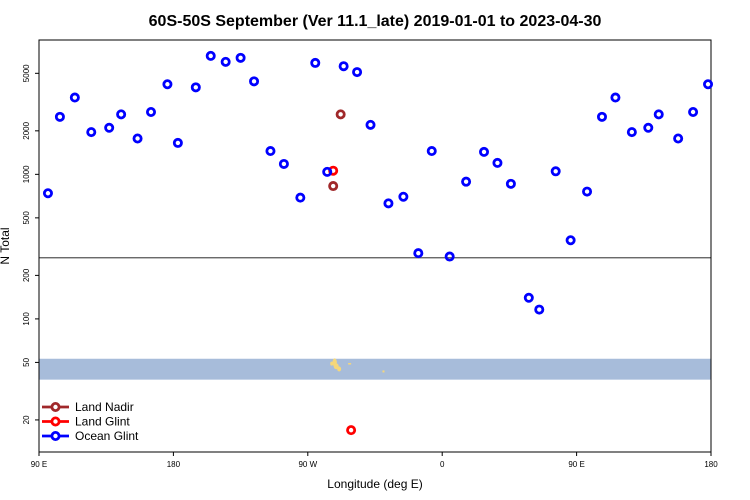 This screenshot has height=500, width=750. I want to click on y-tick-label: 50, so click(26, 361).